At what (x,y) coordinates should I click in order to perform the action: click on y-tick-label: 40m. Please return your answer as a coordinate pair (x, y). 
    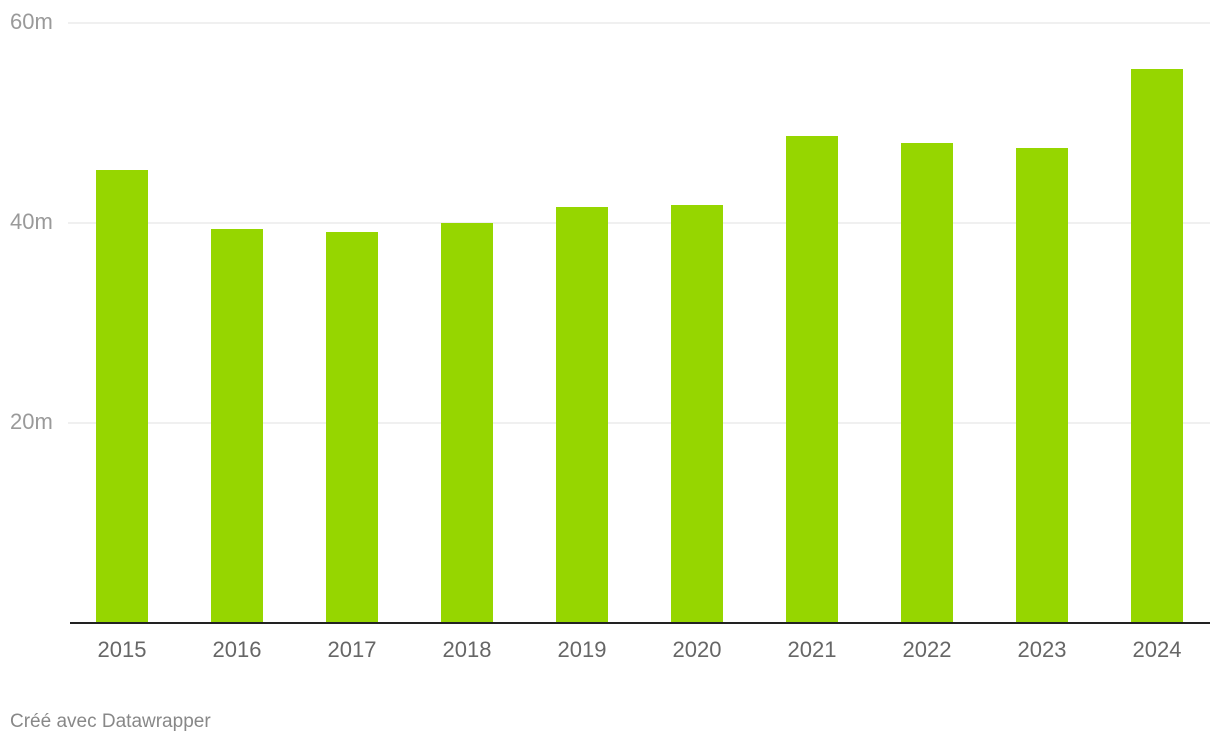
    Looking at the image, I should click on (31, 221).